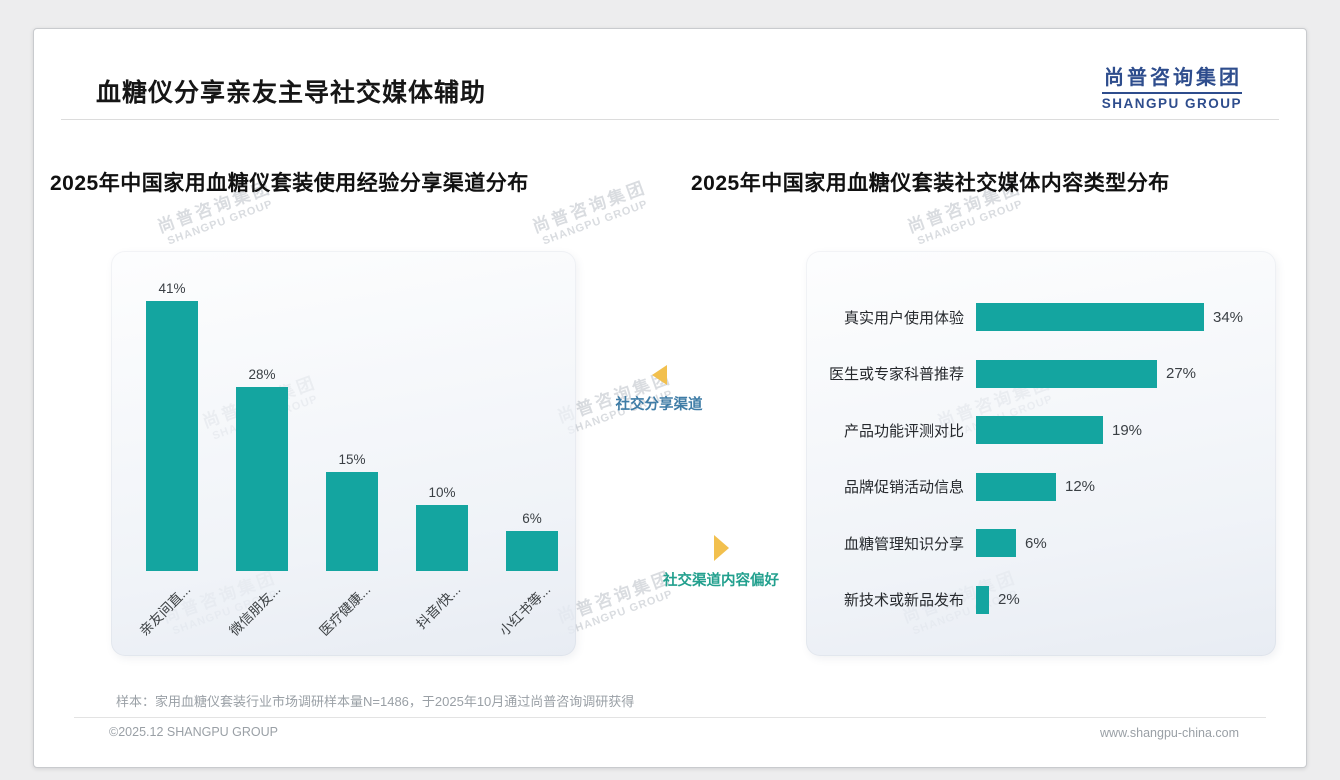  Describe the element at coordinates (1080, 487) in the screenshot. I see `bar-value-label: 12%` at that location.